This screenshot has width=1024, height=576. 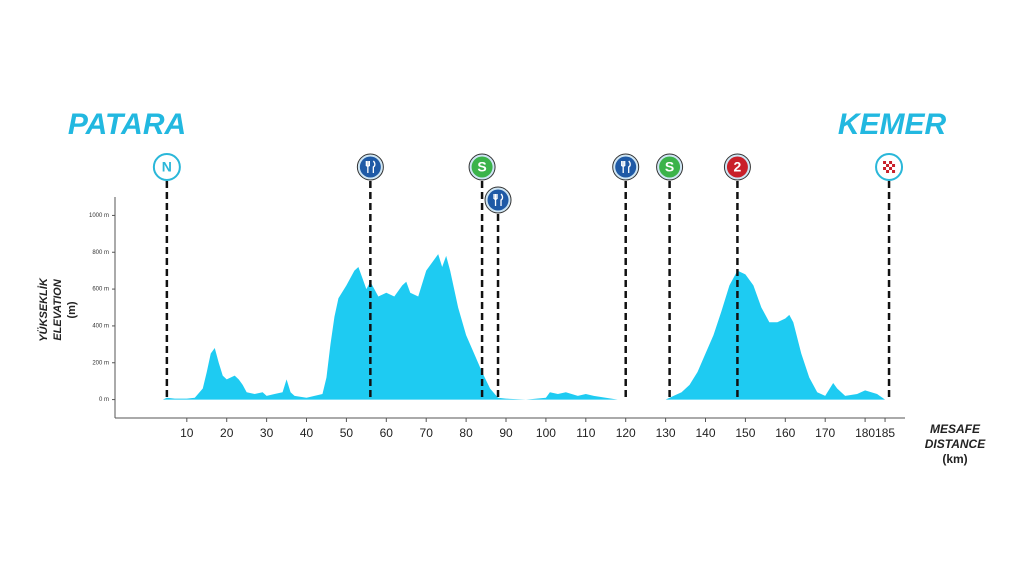 I want to click on marker-icon: 2, so click(x=737, y=167).